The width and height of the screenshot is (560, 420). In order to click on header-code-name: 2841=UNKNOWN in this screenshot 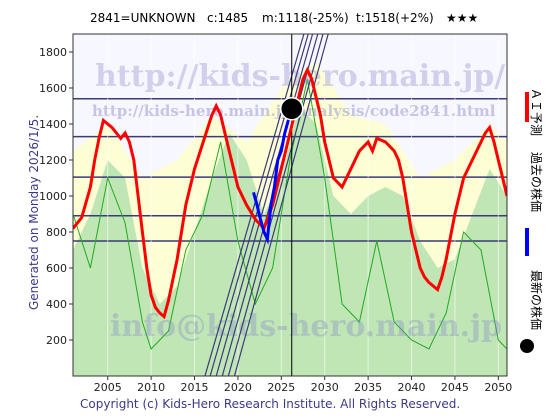, I will do `click(143, 18)`.